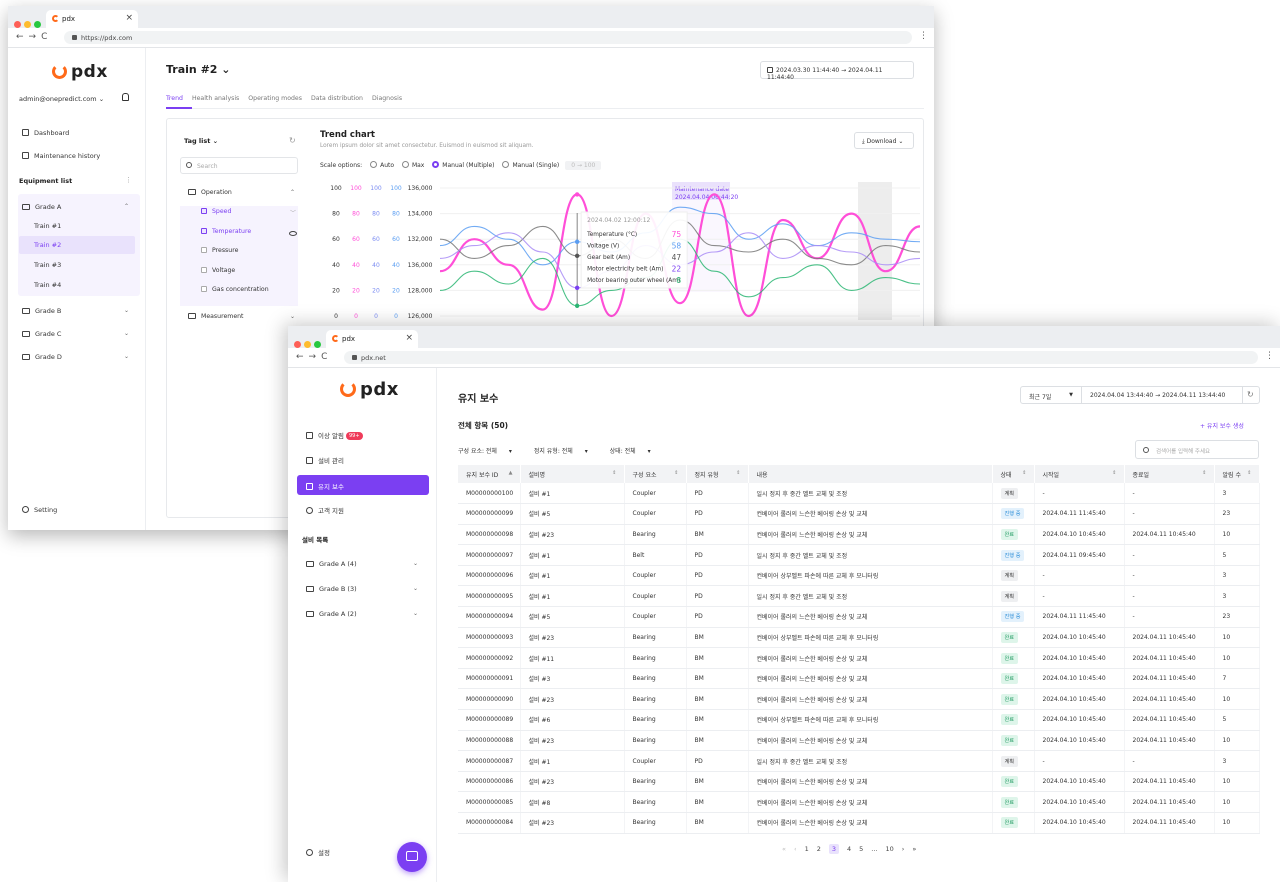 The height and width of the screenshot is (882, 1280). What do you see at coordinates (870, 474) in the screenshot?
I see `column-header: 내용` at bounding box center [870, 474].